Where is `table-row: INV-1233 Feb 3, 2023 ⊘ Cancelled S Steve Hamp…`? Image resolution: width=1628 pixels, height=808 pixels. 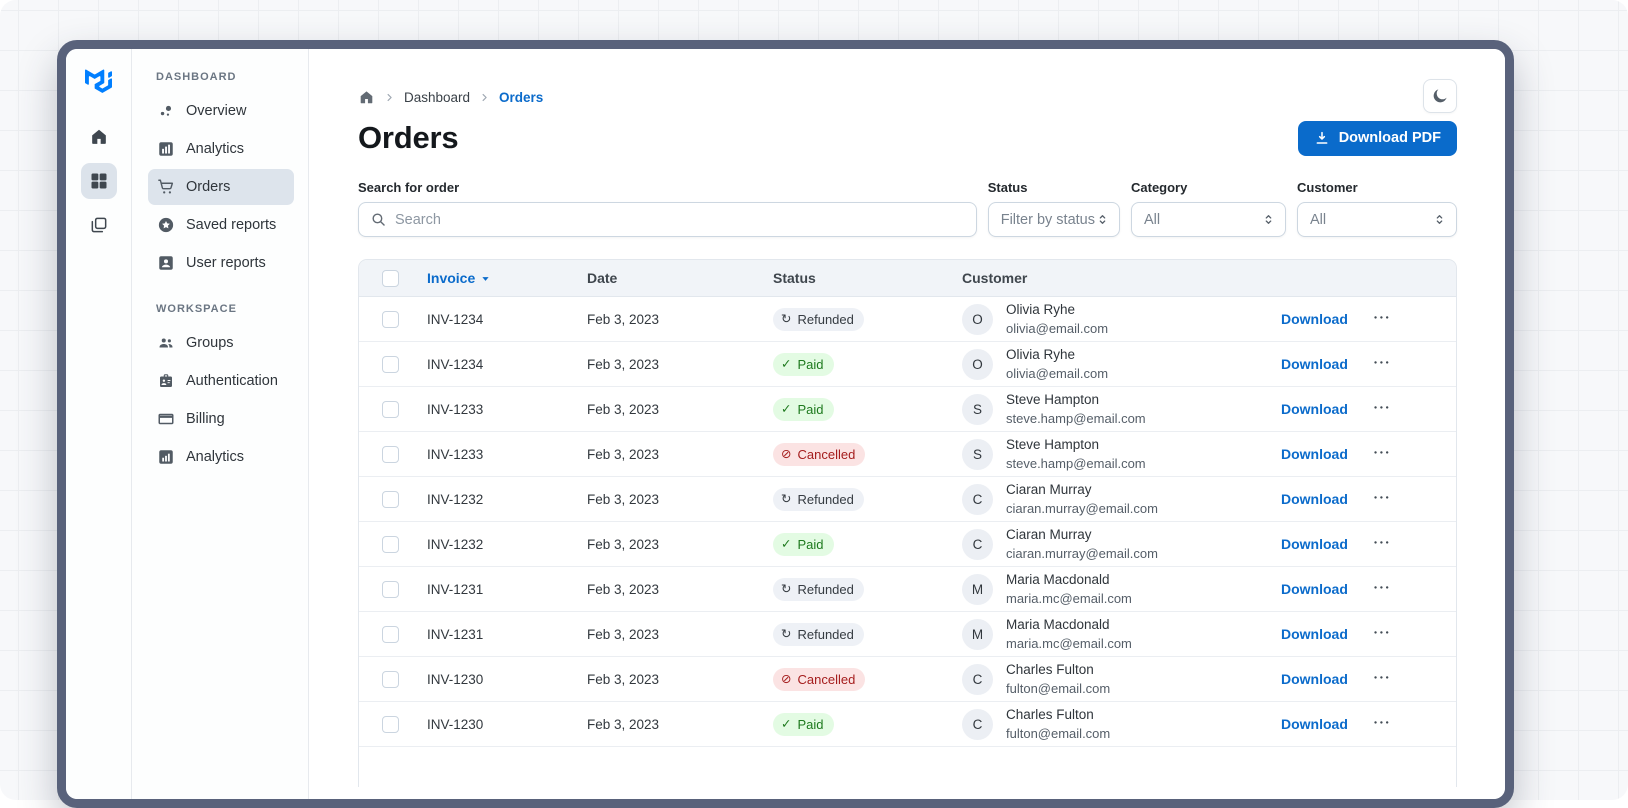 table-row: INV-1233 Feb 3, 2023 ⊘ Cancelled S Steve Hamp… is located at coordinates (907, 454).